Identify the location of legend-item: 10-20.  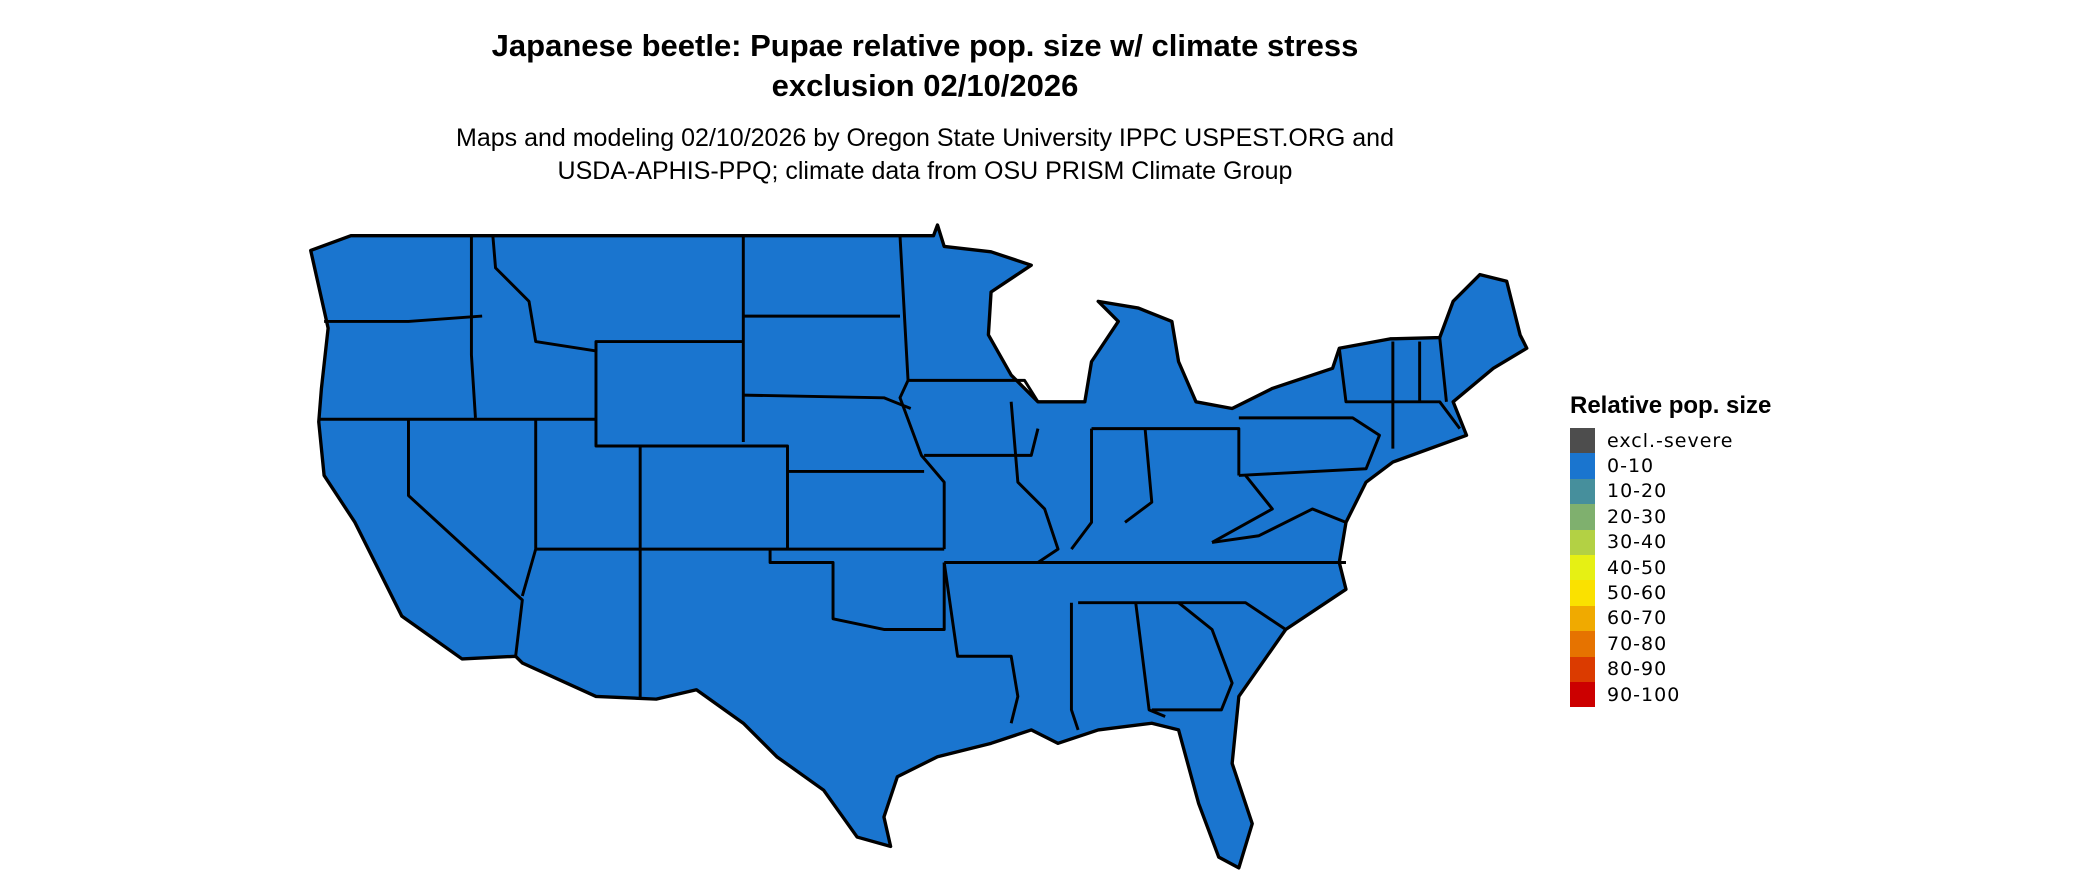
(1670, 491).